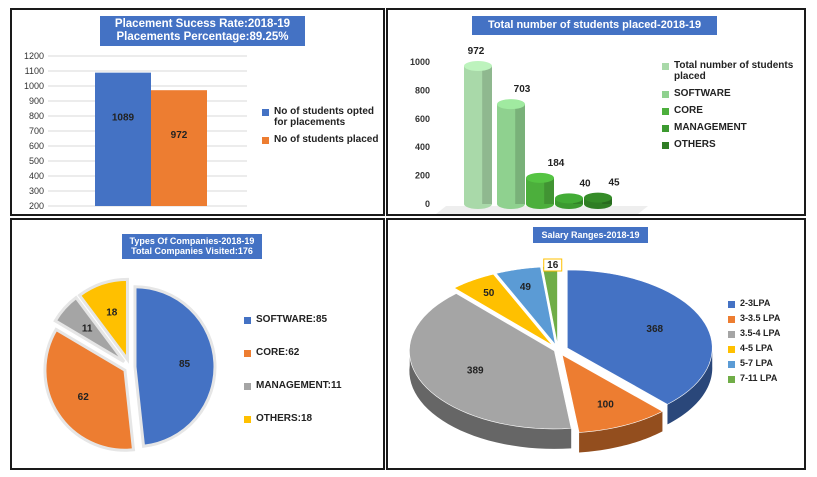  Describe the element at coordinates (475, 370) in the screenshot. I see `slice-value-label: 389` at that location.